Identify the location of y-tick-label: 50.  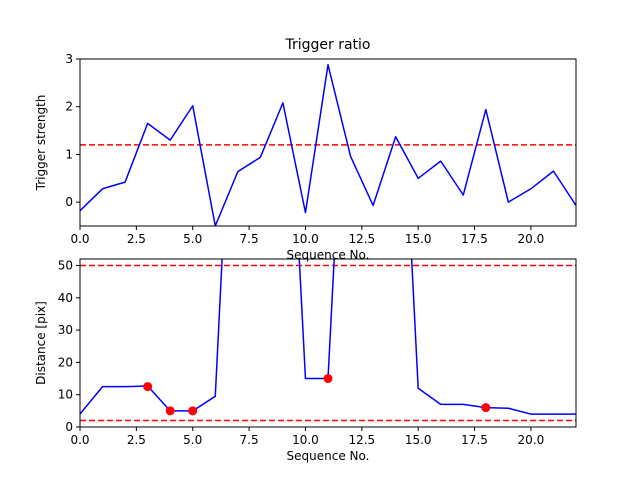
(65, 265).